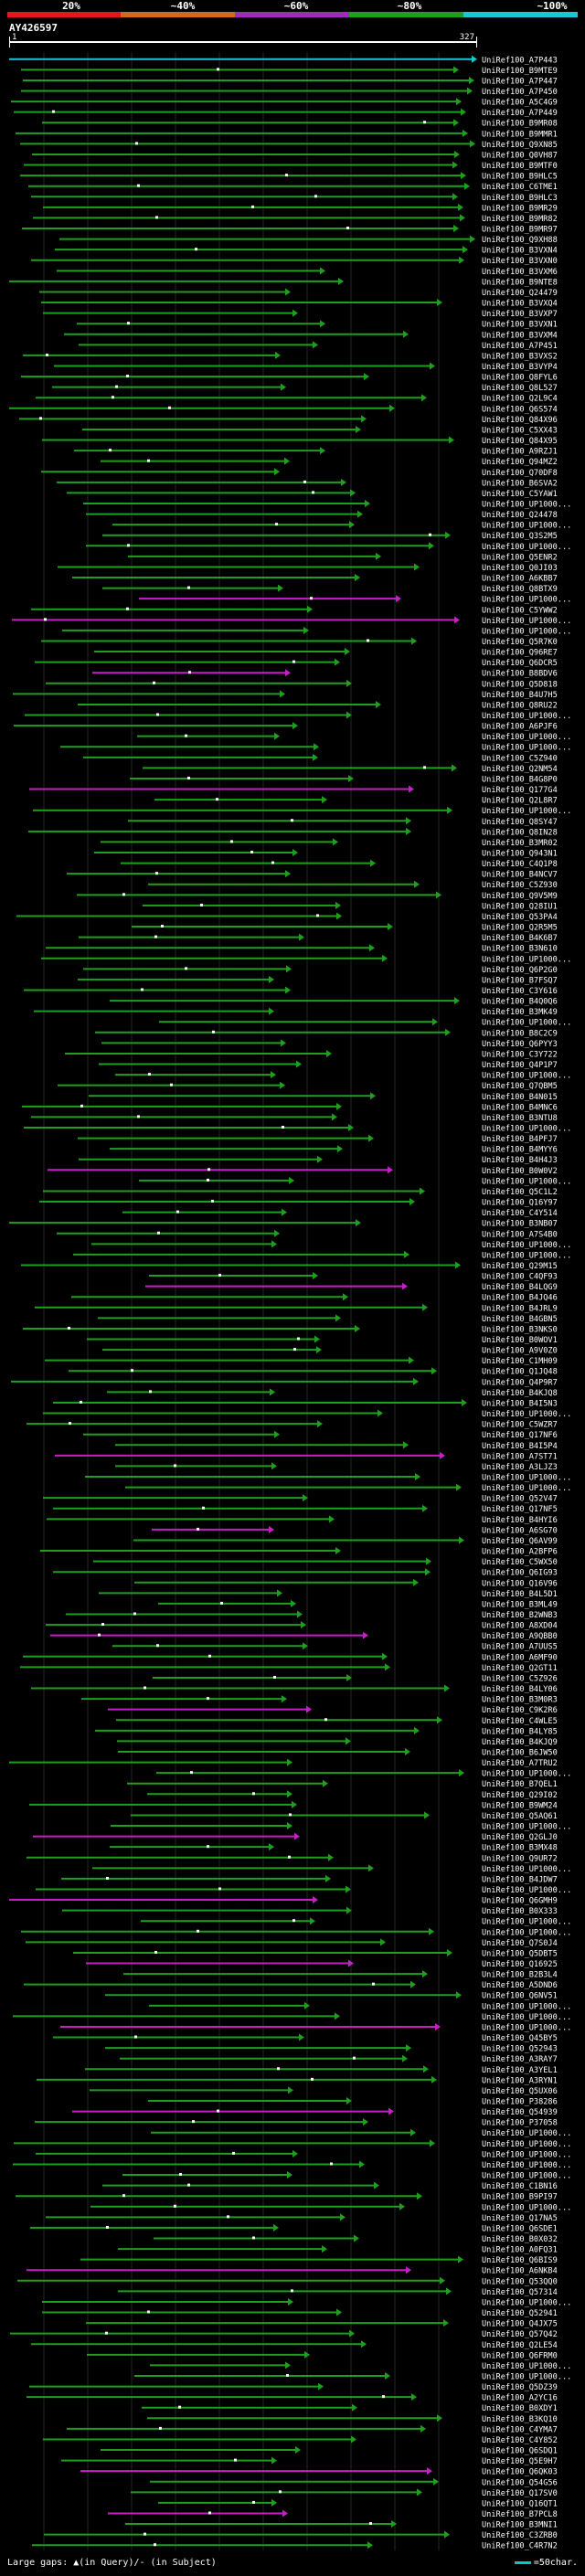 This screenshot has height=2576, width=585. Describe the element at coordinates (318, 346) in the screenshot. I see `hit-row: UniRef100_A7P451` at that location.